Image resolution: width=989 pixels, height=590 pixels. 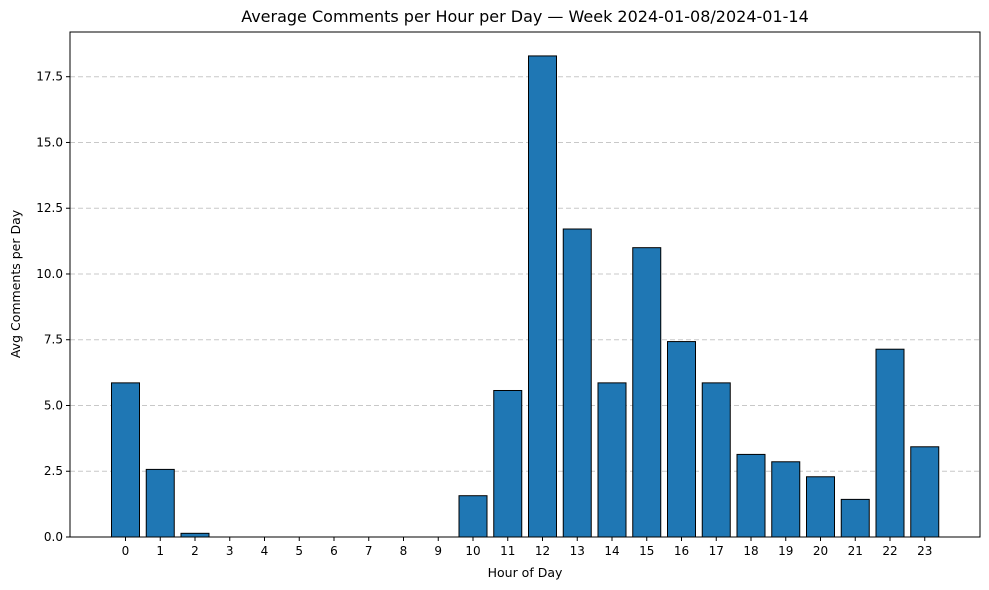 What do you see at coordinates (53, 307) in the screenshot?
I see `y-axis: 0.0 2.5 5.0 7.5 10.0 12.5 15.0 17.5` at bounding box center [53, 307].